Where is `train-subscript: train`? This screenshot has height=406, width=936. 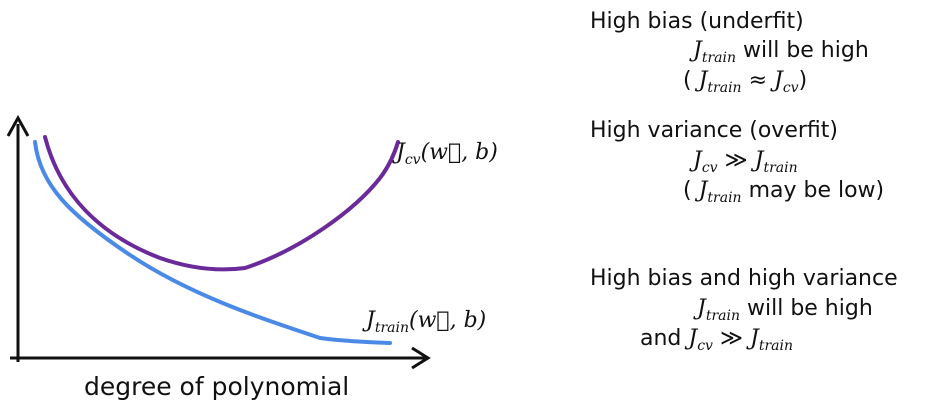 train-subscript: train is located at coordinates (391, 328).